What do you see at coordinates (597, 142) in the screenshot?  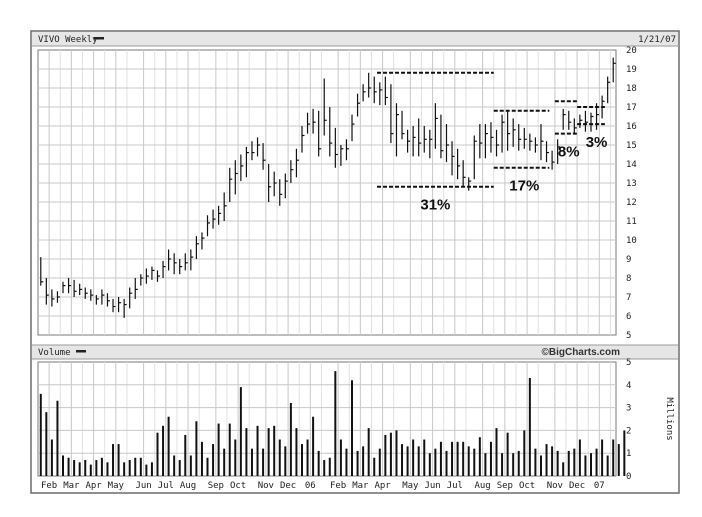 I see `annotation-label: 3%` at bounding box center [597, 142].